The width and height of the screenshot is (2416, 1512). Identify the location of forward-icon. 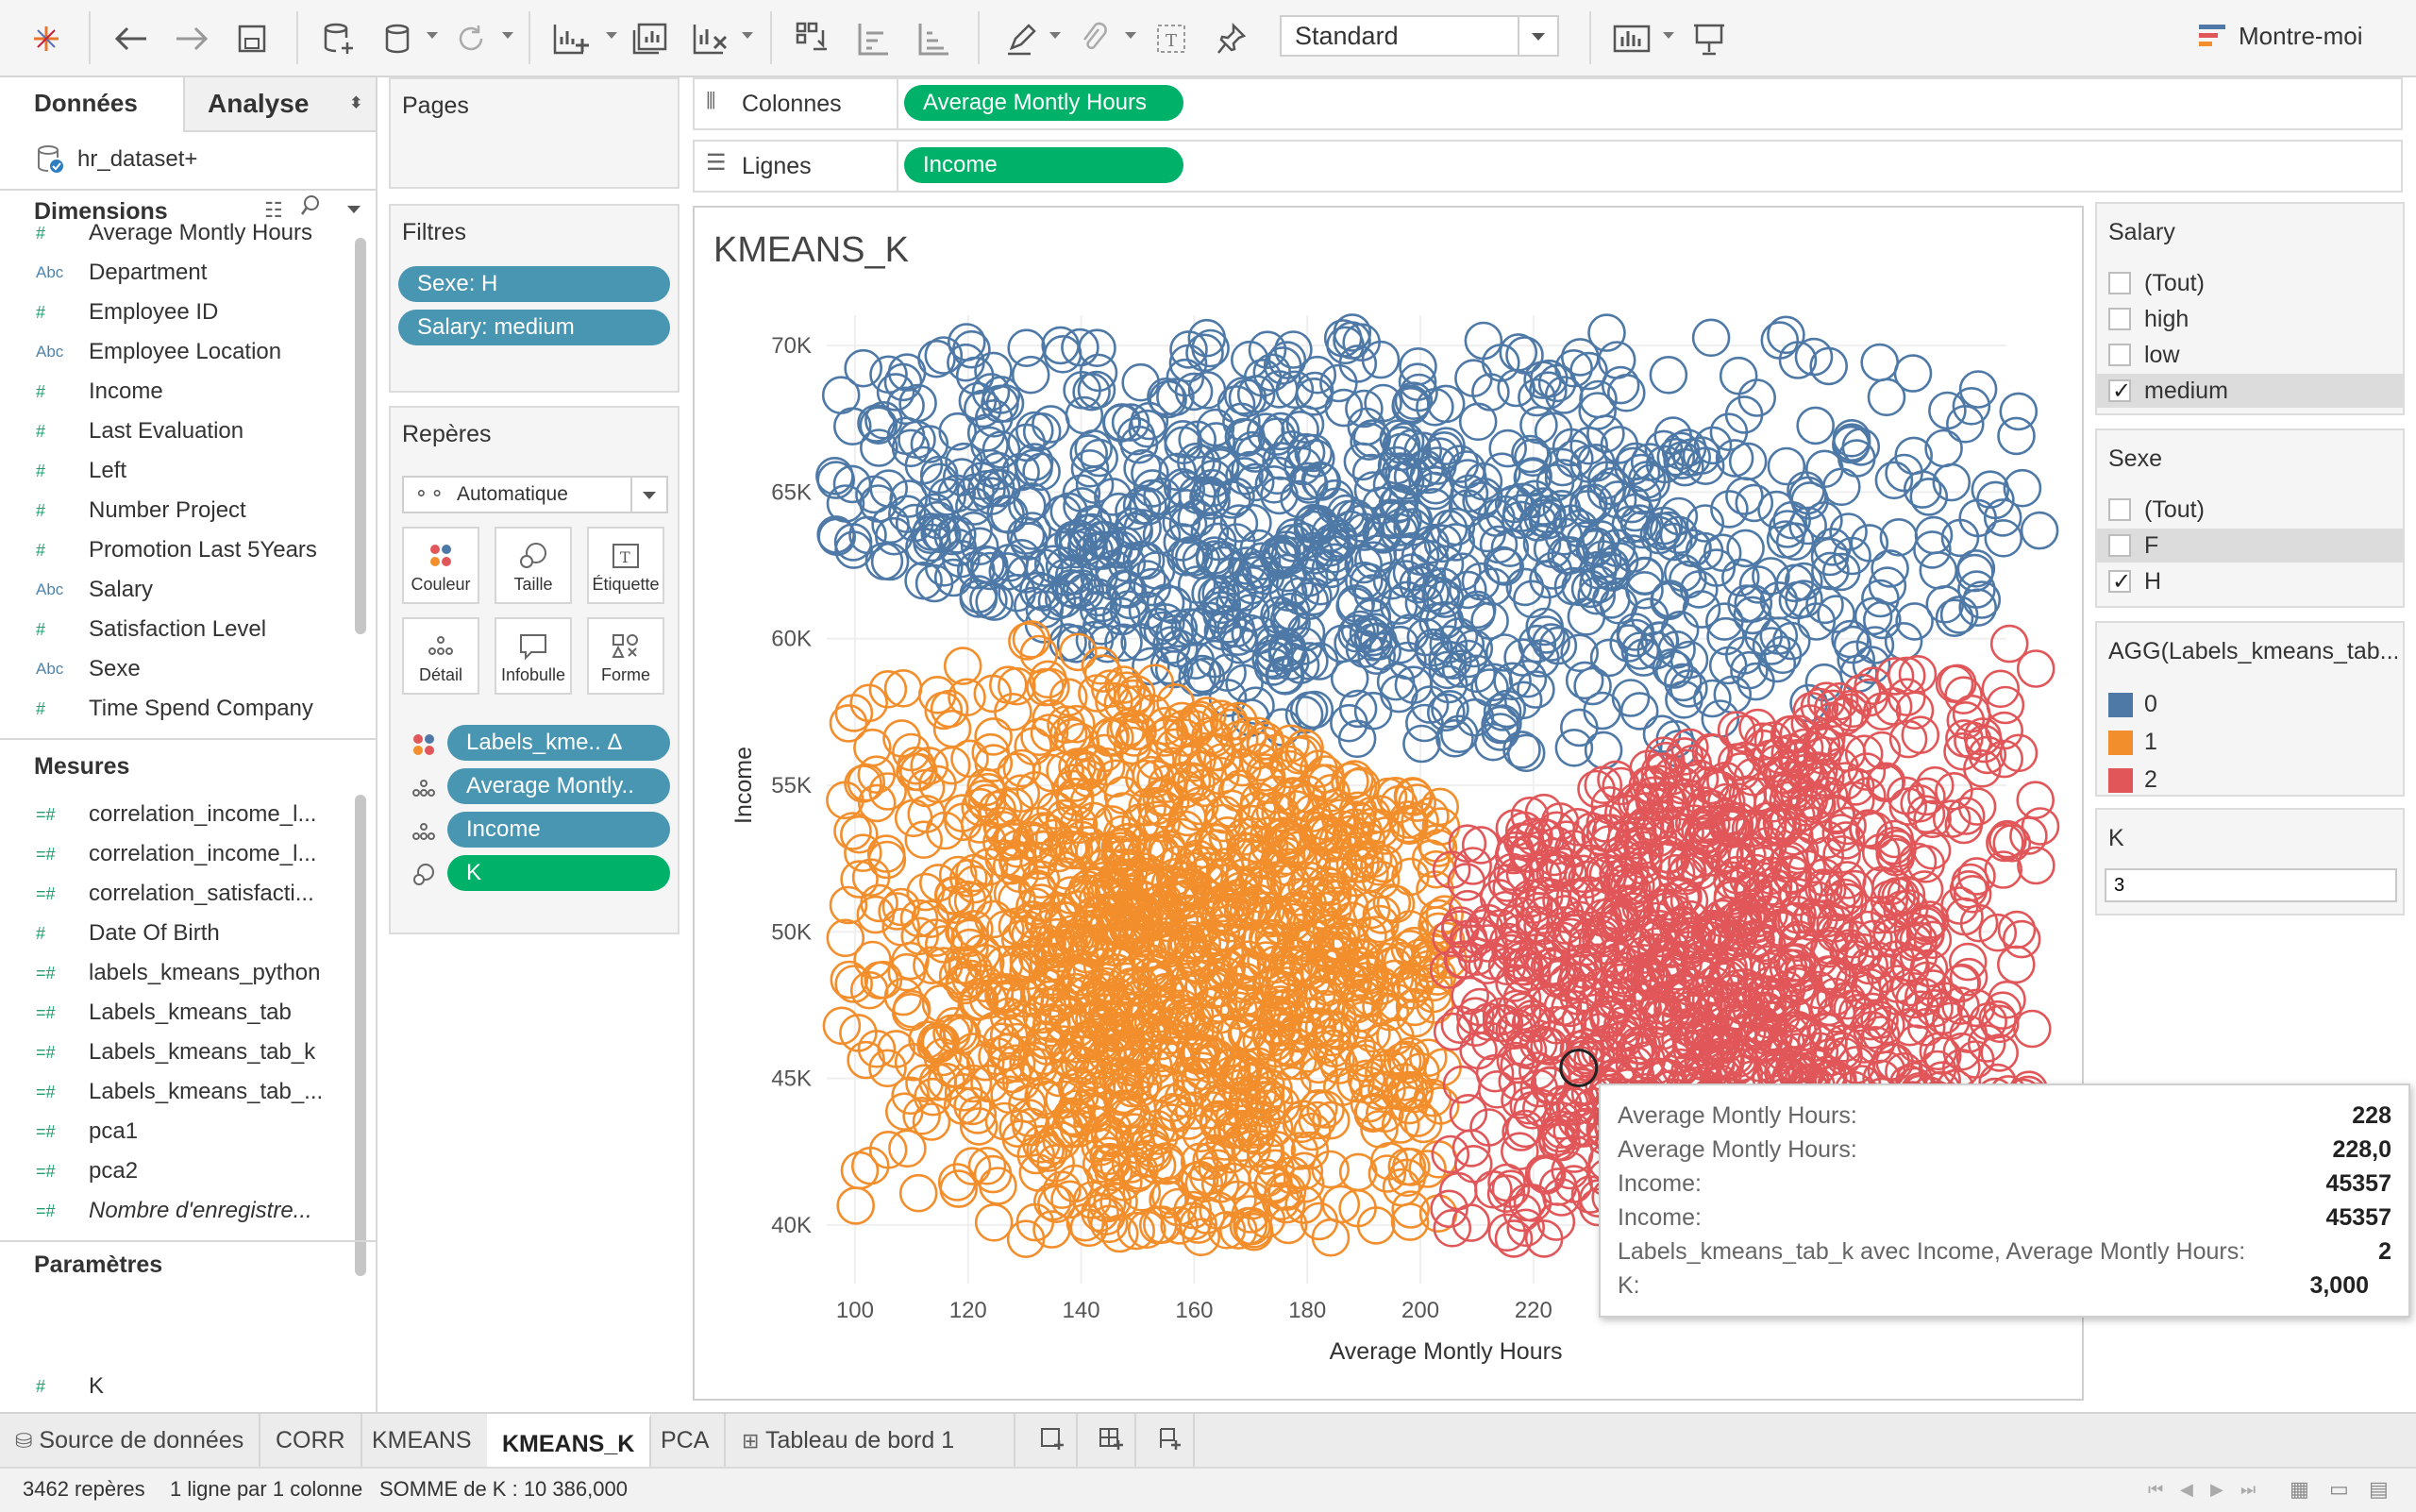
(191, 38).